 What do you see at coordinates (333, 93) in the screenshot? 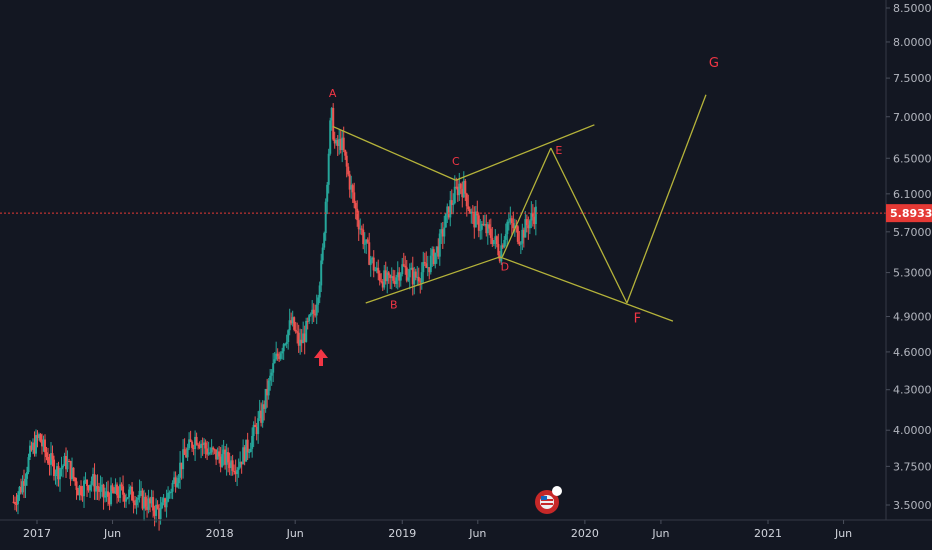
I see `wave-label-a: A` at bounding box center [333, 93].